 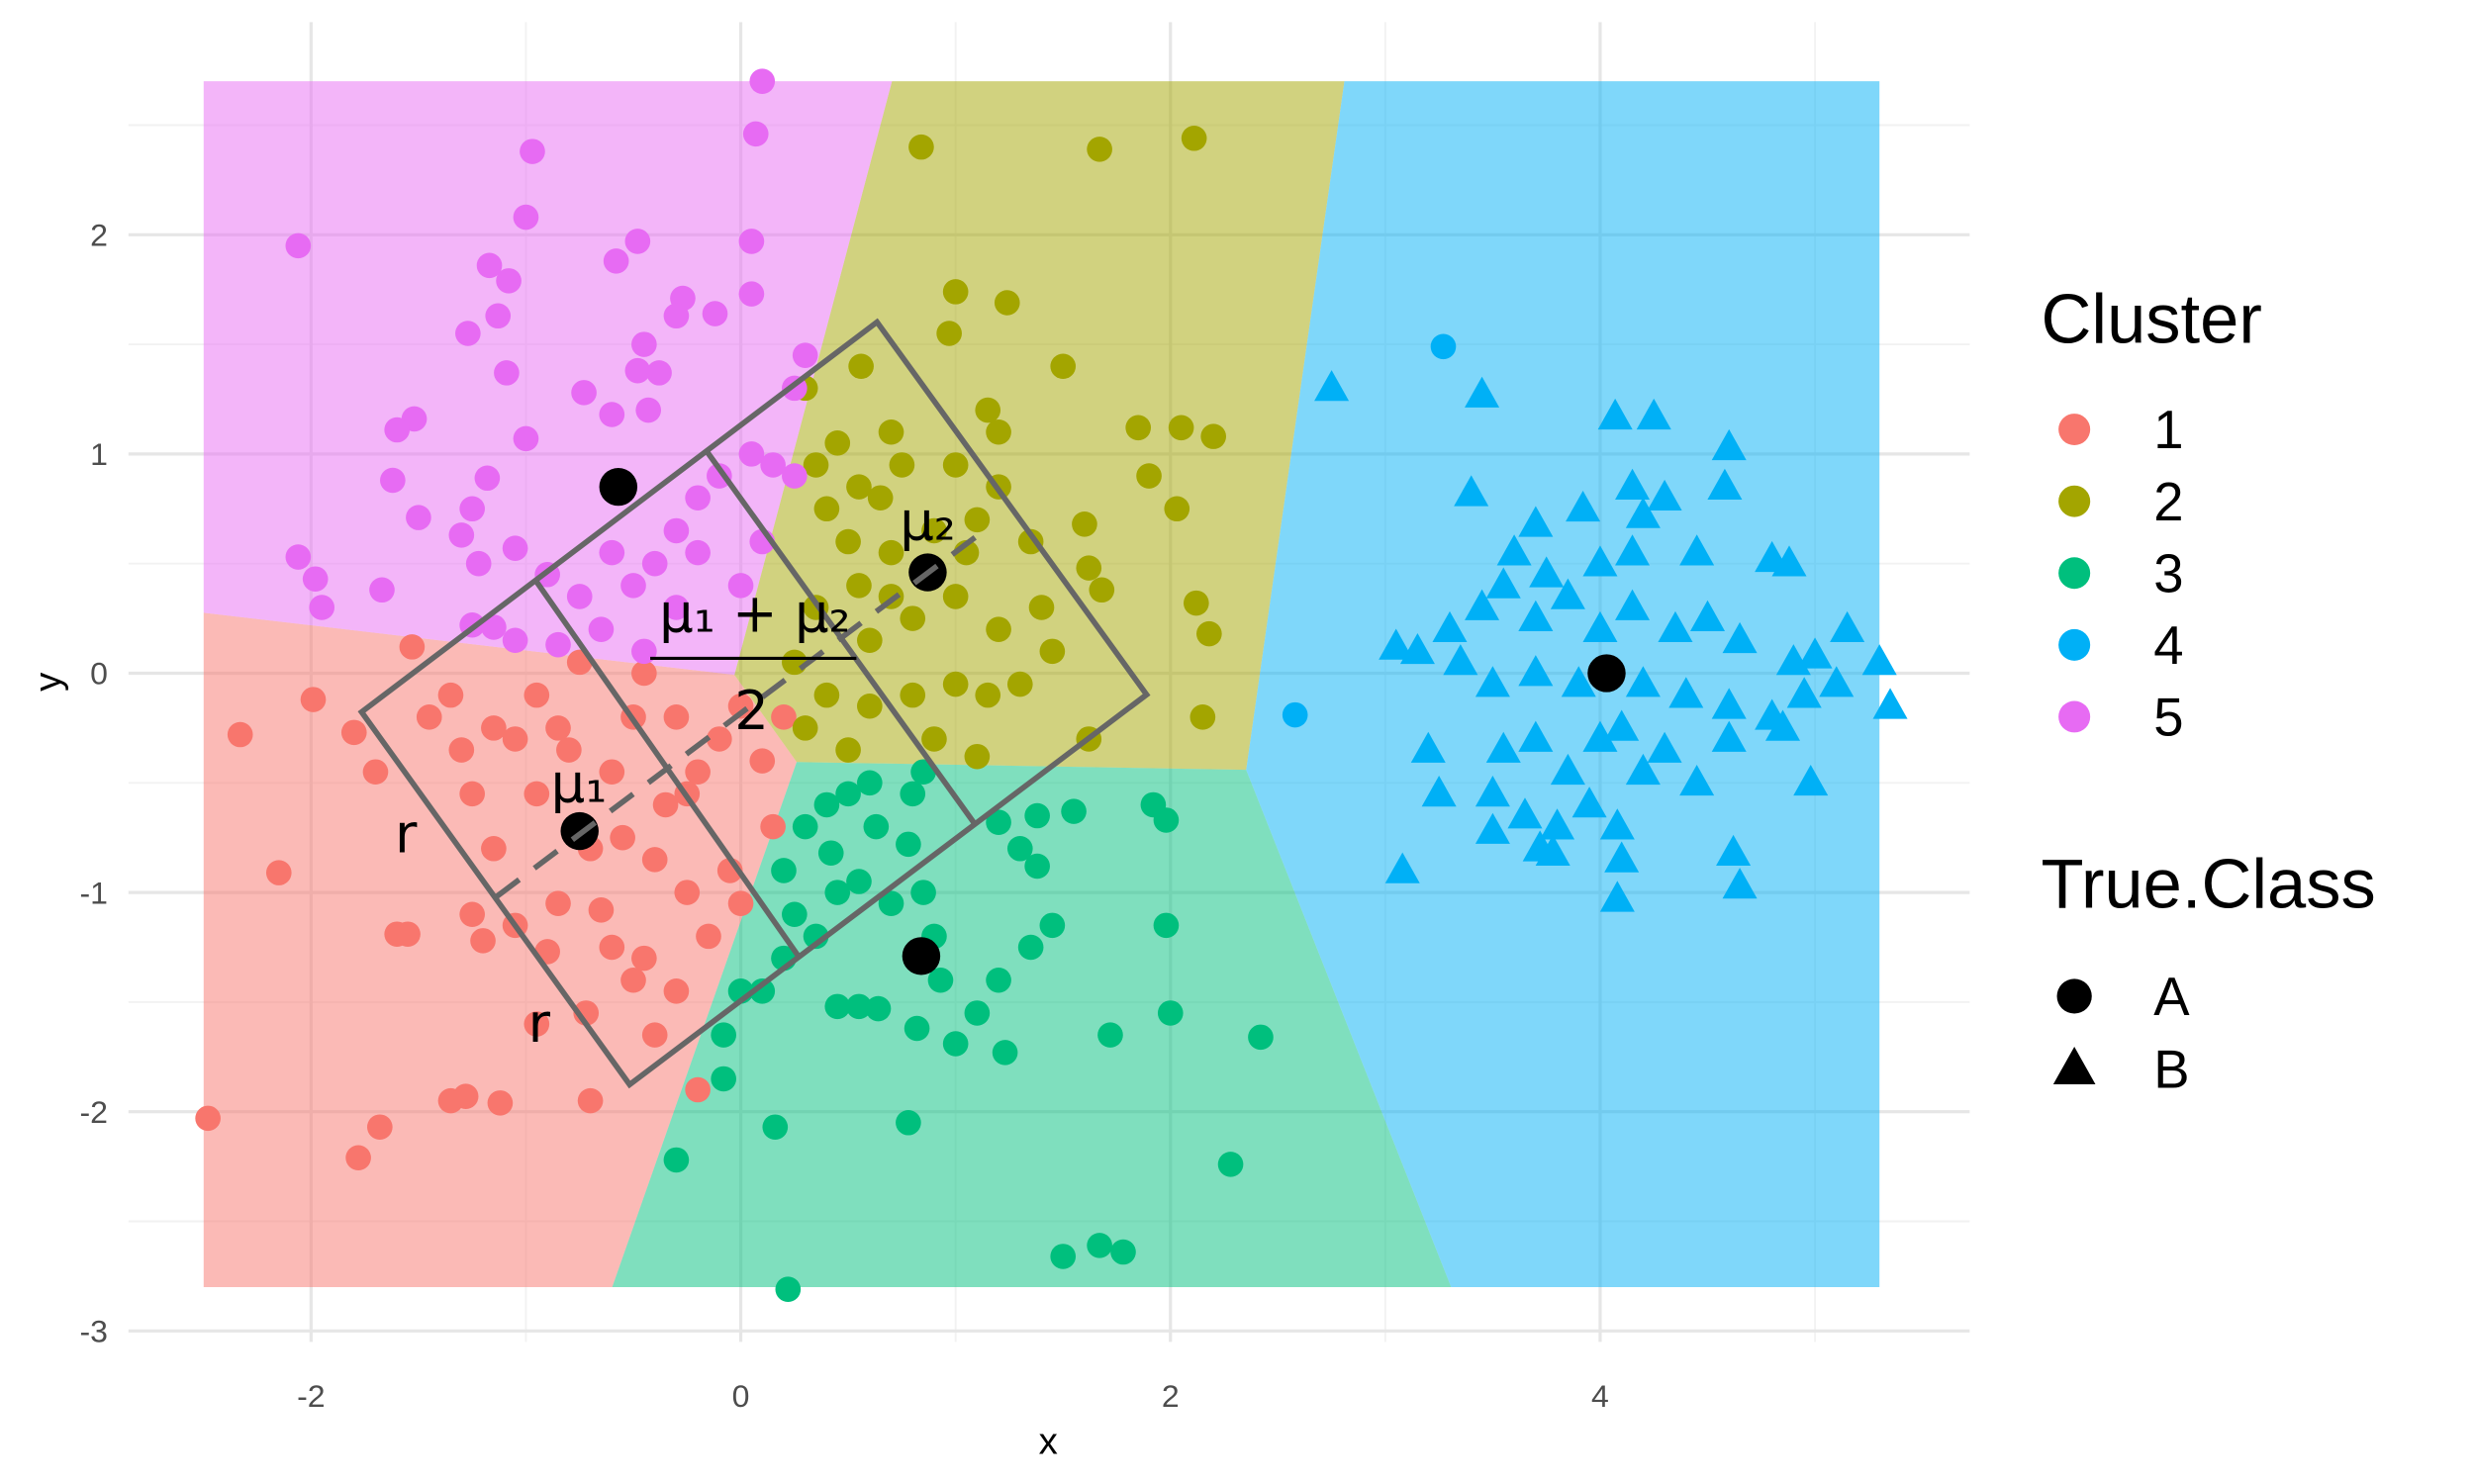 What do you see at coordinates (99, 674) in the screenshot?
I see `y-tick-label: 0` at bounding box center [99, 674].